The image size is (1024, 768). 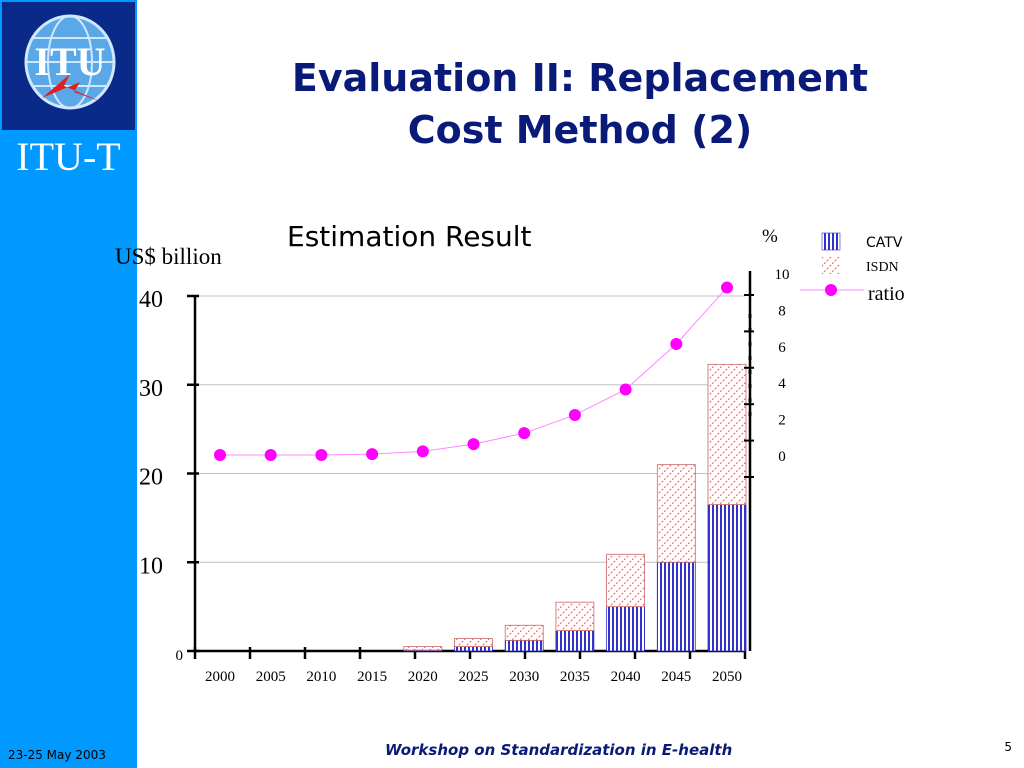 I want to click on brand-label: ITU-T, so click(x=68, y=156).